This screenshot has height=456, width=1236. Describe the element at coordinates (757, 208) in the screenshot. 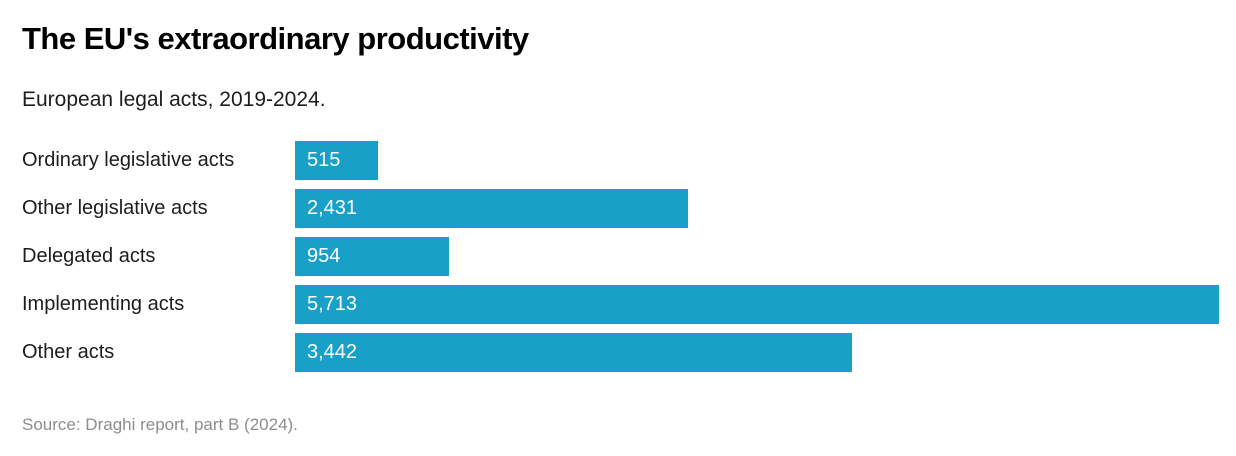

I see `bar-track: 2,431` at that location.